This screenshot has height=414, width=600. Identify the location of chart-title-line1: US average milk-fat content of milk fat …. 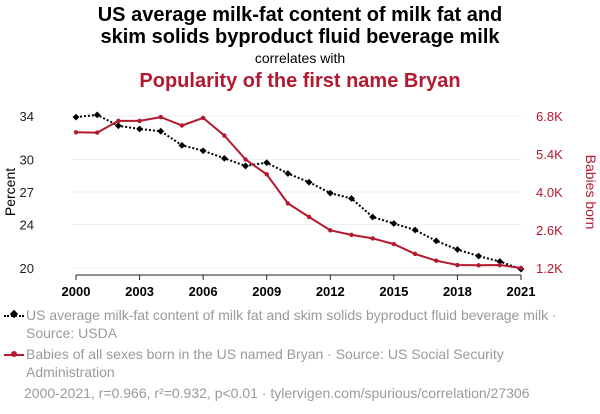
(300, 15).